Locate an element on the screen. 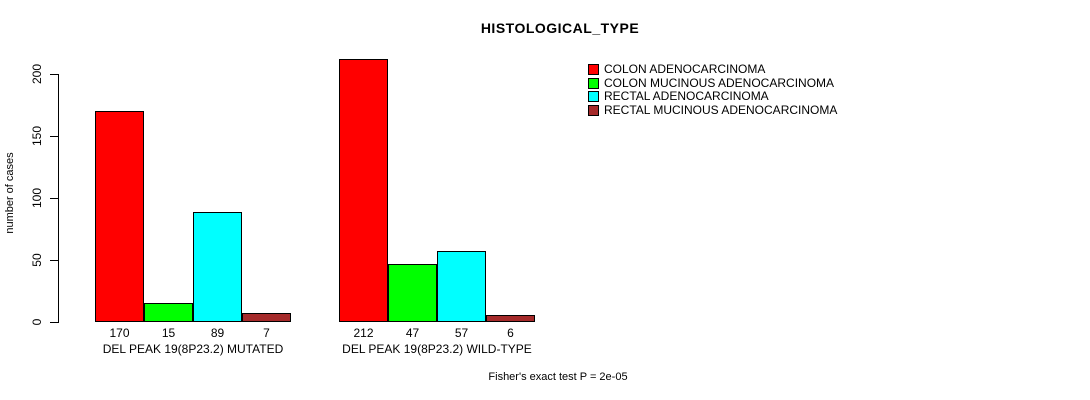  bar-colon-mucinous-adenocarcinoma-group2 is located at coordinates (412, 293).